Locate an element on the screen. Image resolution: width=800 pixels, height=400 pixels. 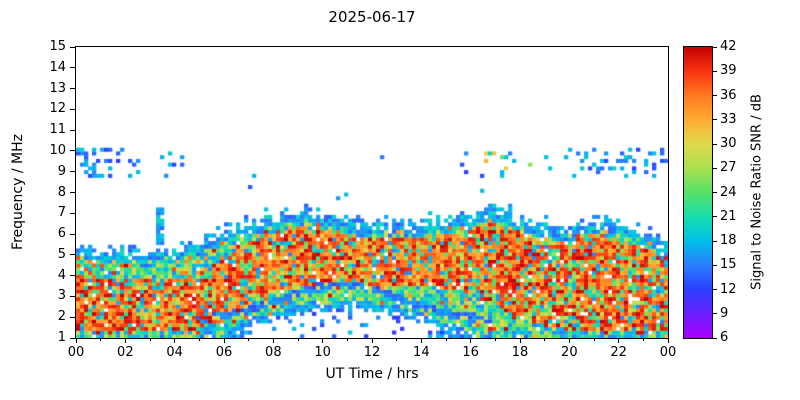
colorbar-label: Signal to Noise Ratio SNR / dB is located at coordinates (757, 192).